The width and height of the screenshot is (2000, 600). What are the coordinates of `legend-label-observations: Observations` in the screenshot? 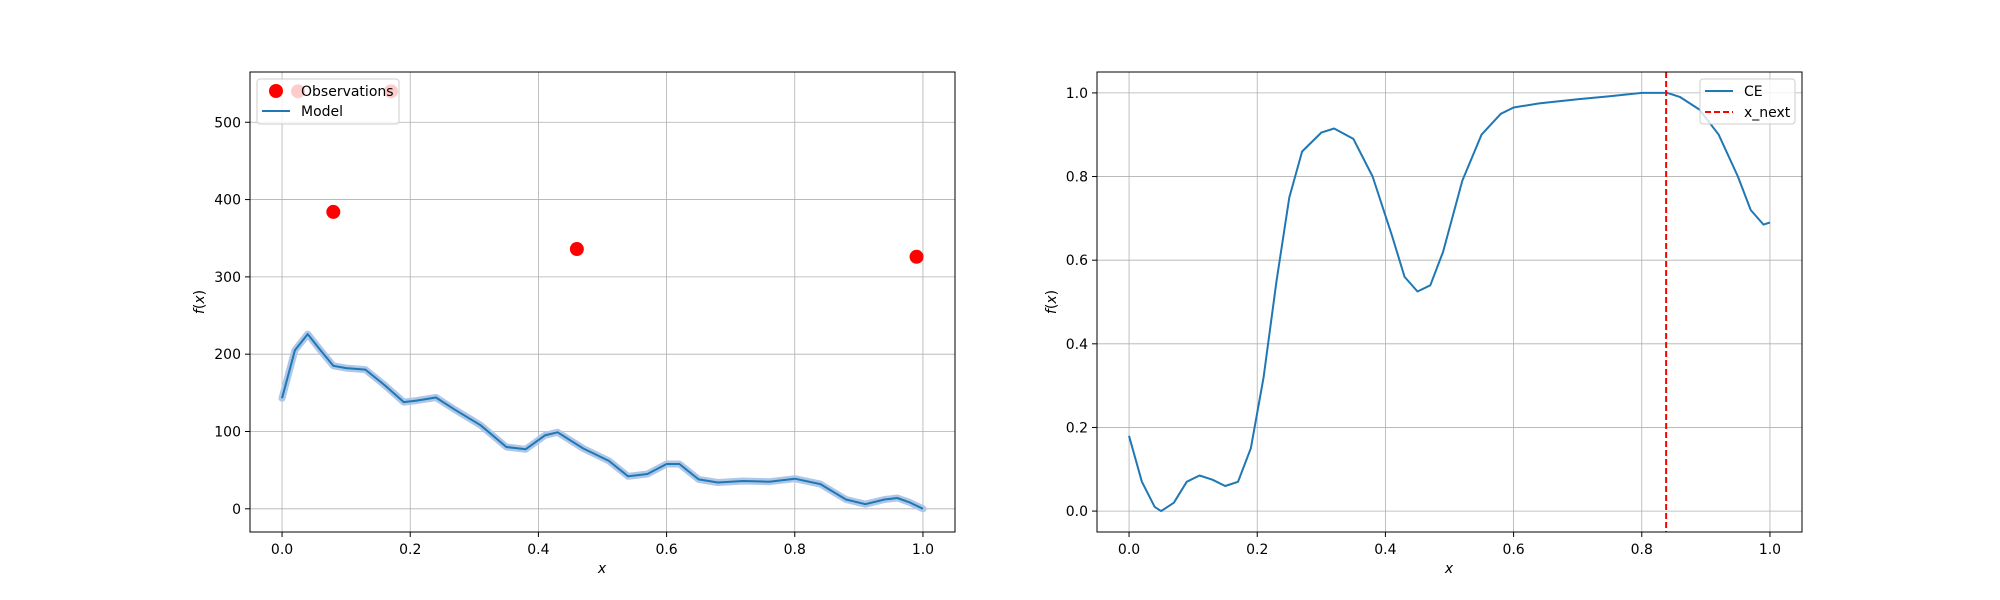 It's located at (347, 92).